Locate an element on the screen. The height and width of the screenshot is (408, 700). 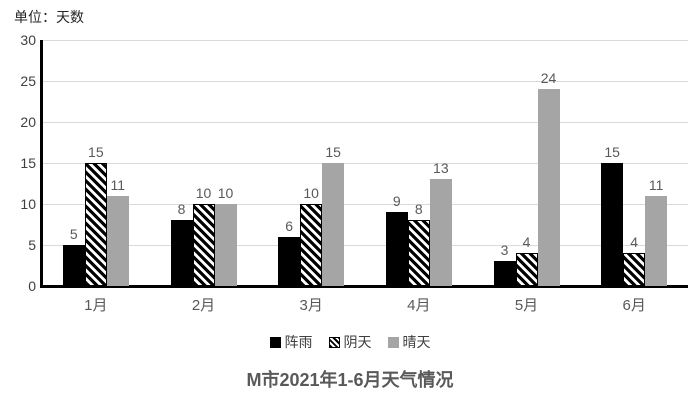
bar-value-label: 24 is located at coordinates (548, 78).